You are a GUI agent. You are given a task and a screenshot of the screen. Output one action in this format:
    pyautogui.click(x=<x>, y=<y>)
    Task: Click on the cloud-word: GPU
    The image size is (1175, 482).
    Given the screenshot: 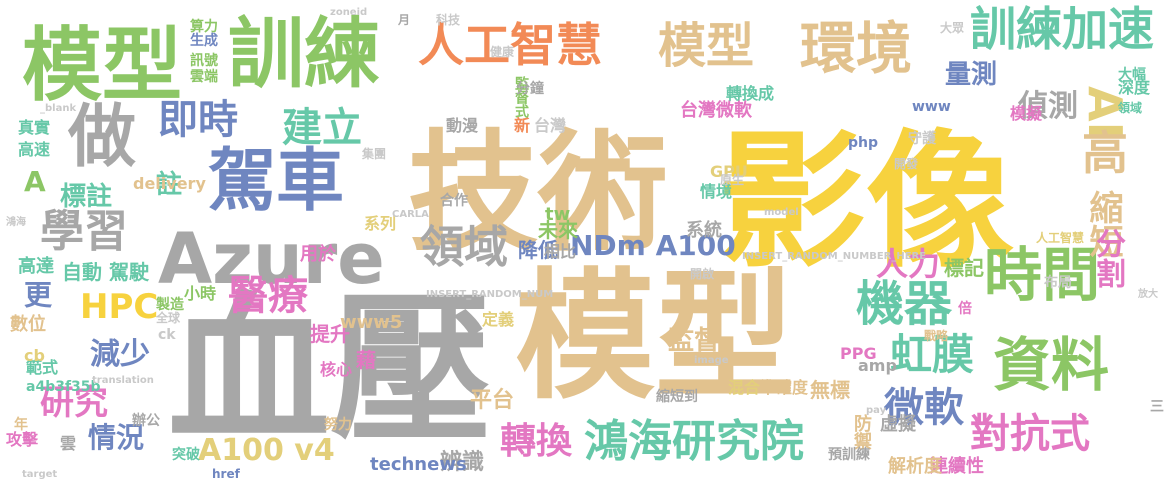 What is the action you would take?
    pyautogui.click(x=729, y=171)
    